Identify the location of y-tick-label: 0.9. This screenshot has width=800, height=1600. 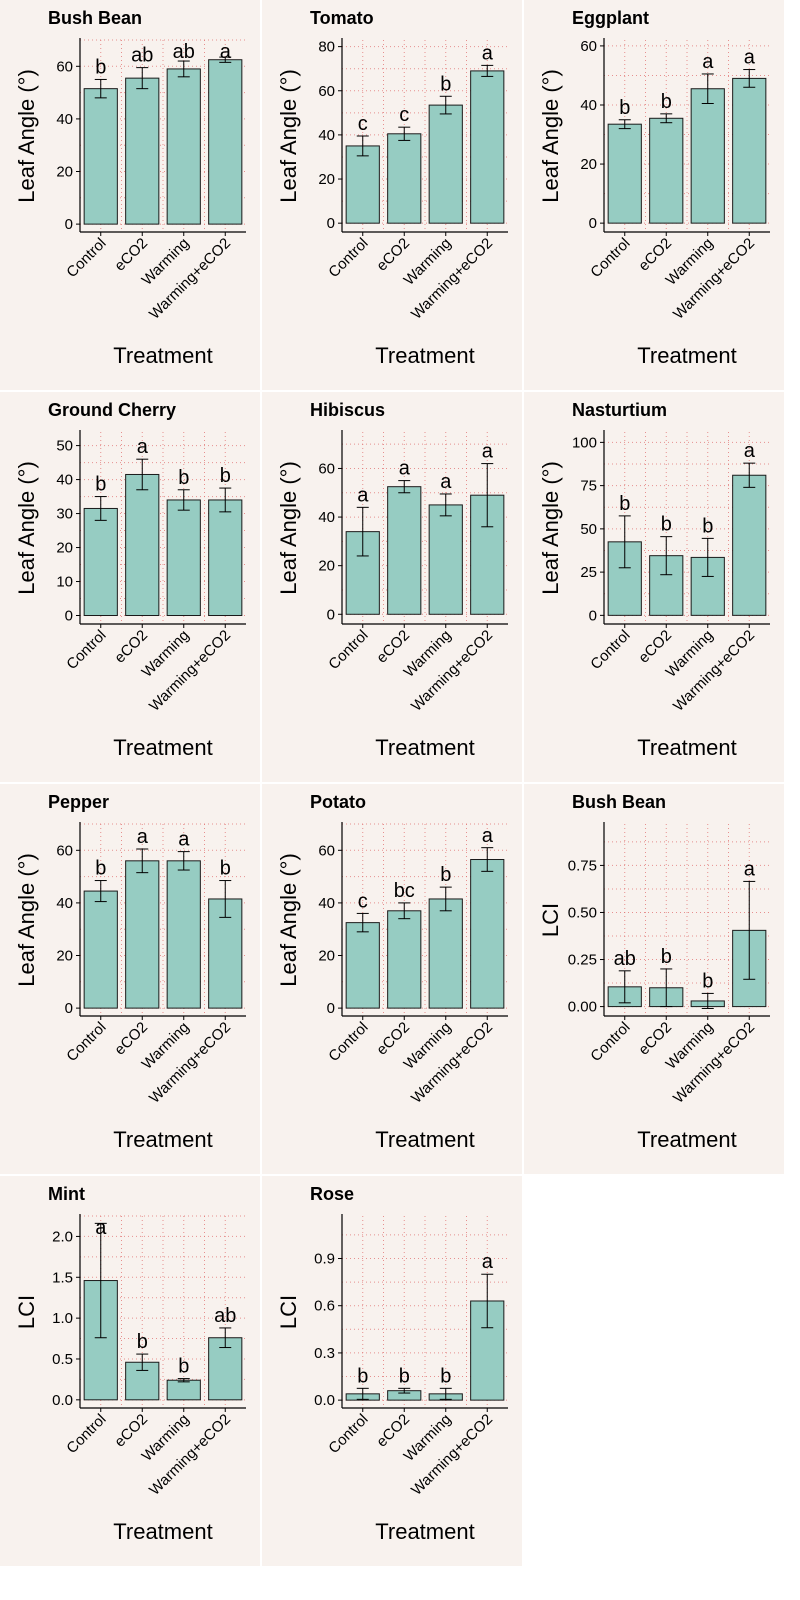
(324, 1258).